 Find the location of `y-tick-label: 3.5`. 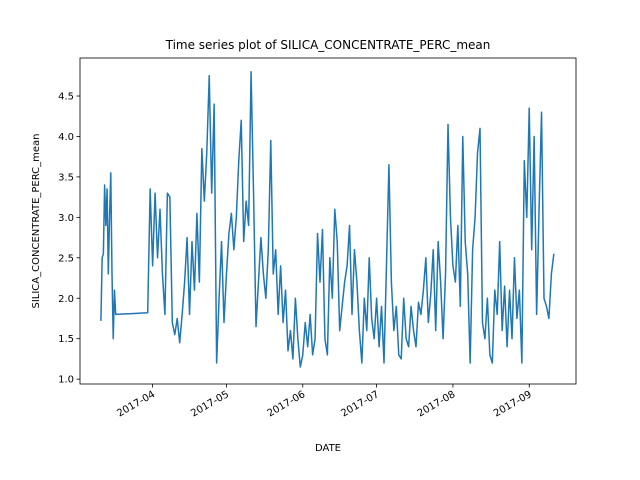

y-tick-label: 3.5 is located at coordinates (66, 177).